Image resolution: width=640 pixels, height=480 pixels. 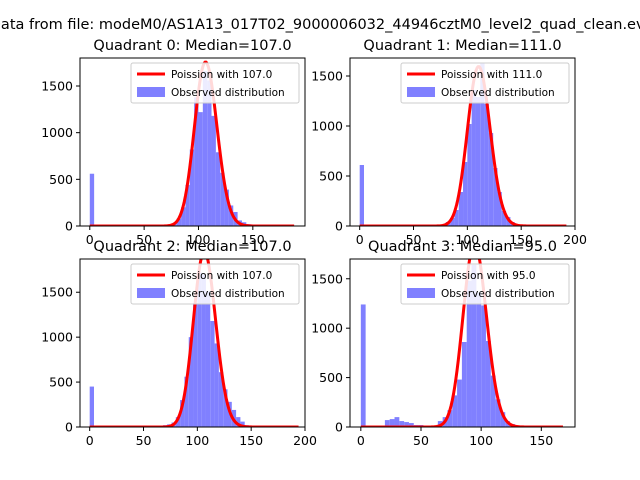 What do you see at coordinates (215, 83) in the screenshot?
I see `quadrant-0-legend: Poission with 107.0 Observed distribution` at bounding box center [215, 83].